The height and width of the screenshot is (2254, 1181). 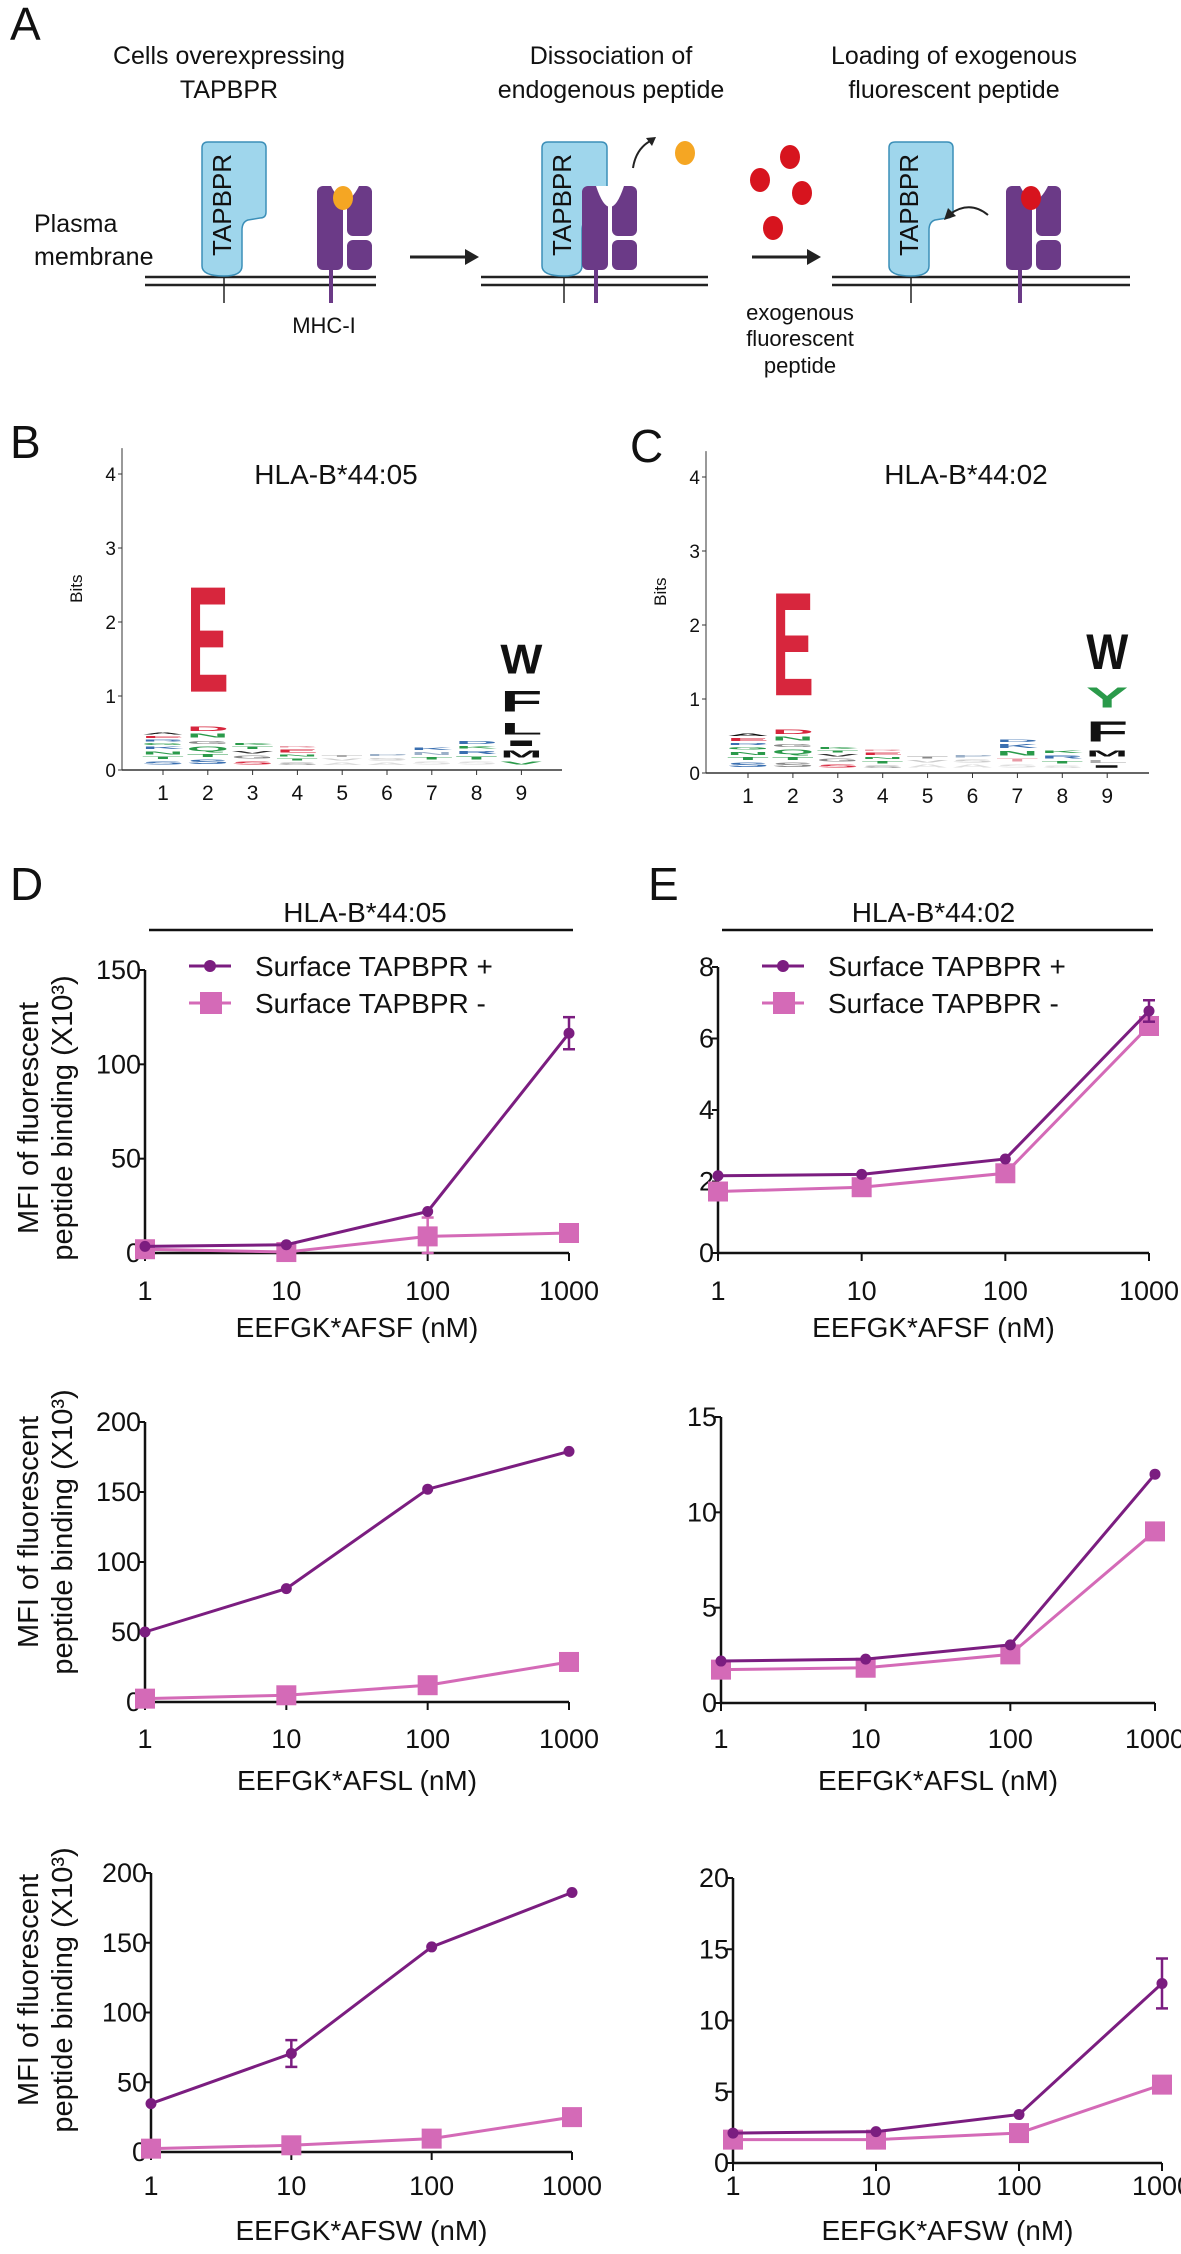 What do you see at coordinates (702, 1417) in the screenshot?
I see `y-tick-label: 15` at bounding box center [702, 1417].